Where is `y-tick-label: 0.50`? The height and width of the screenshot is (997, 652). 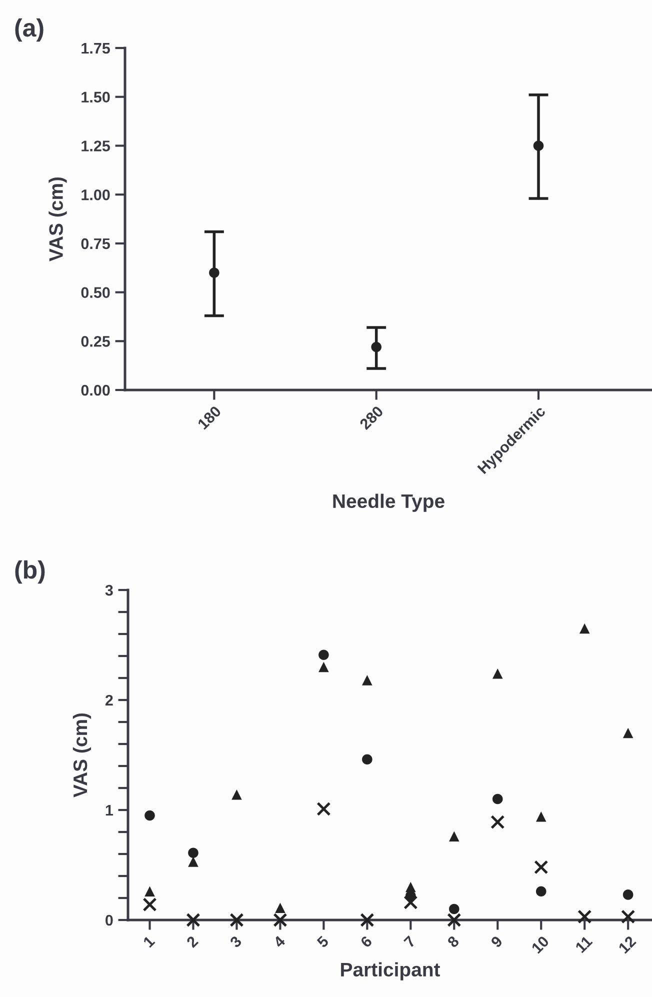
y-tick-label: 0.50 is located at coordinates (95, 292).